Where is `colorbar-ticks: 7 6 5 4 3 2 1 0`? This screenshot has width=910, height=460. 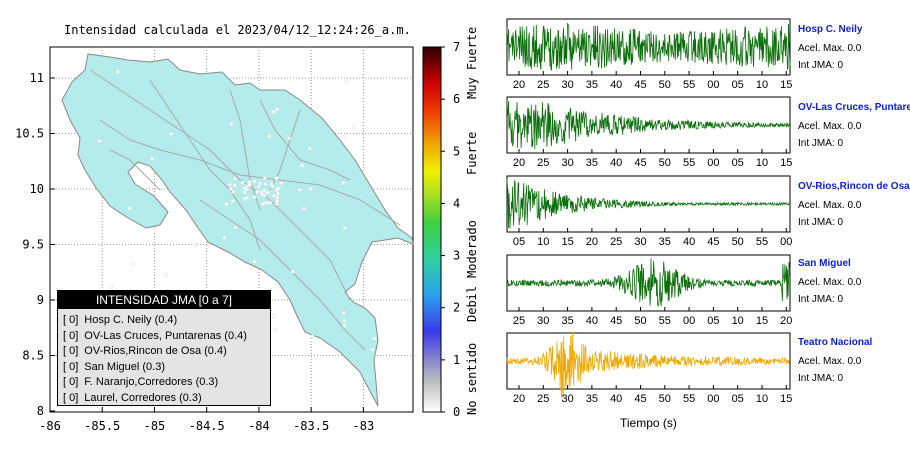
colorbar-ticks: 7 6 5 4 3 2 1 0 is located at coordinates (450, 229).